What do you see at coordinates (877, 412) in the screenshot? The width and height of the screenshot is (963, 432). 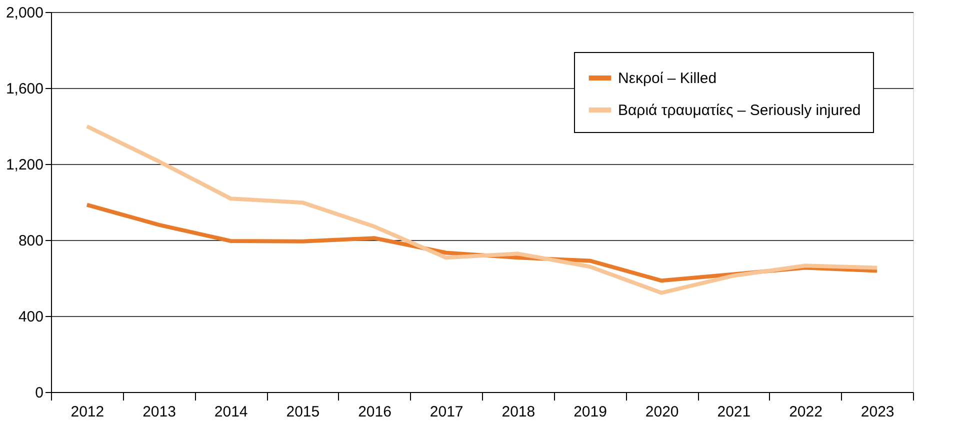 I see `x-tick-label: 2023` at bounding box center [877, 412].